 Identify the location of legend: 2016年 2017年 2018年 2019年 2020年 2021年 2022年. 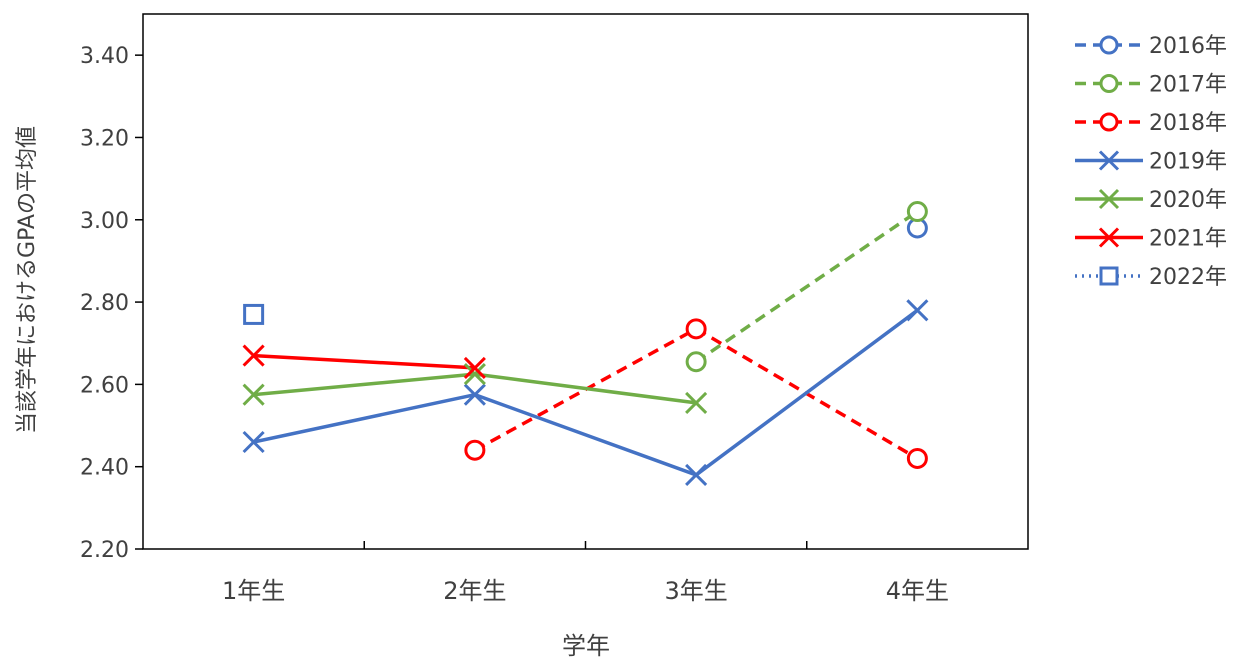
(1151, 162).